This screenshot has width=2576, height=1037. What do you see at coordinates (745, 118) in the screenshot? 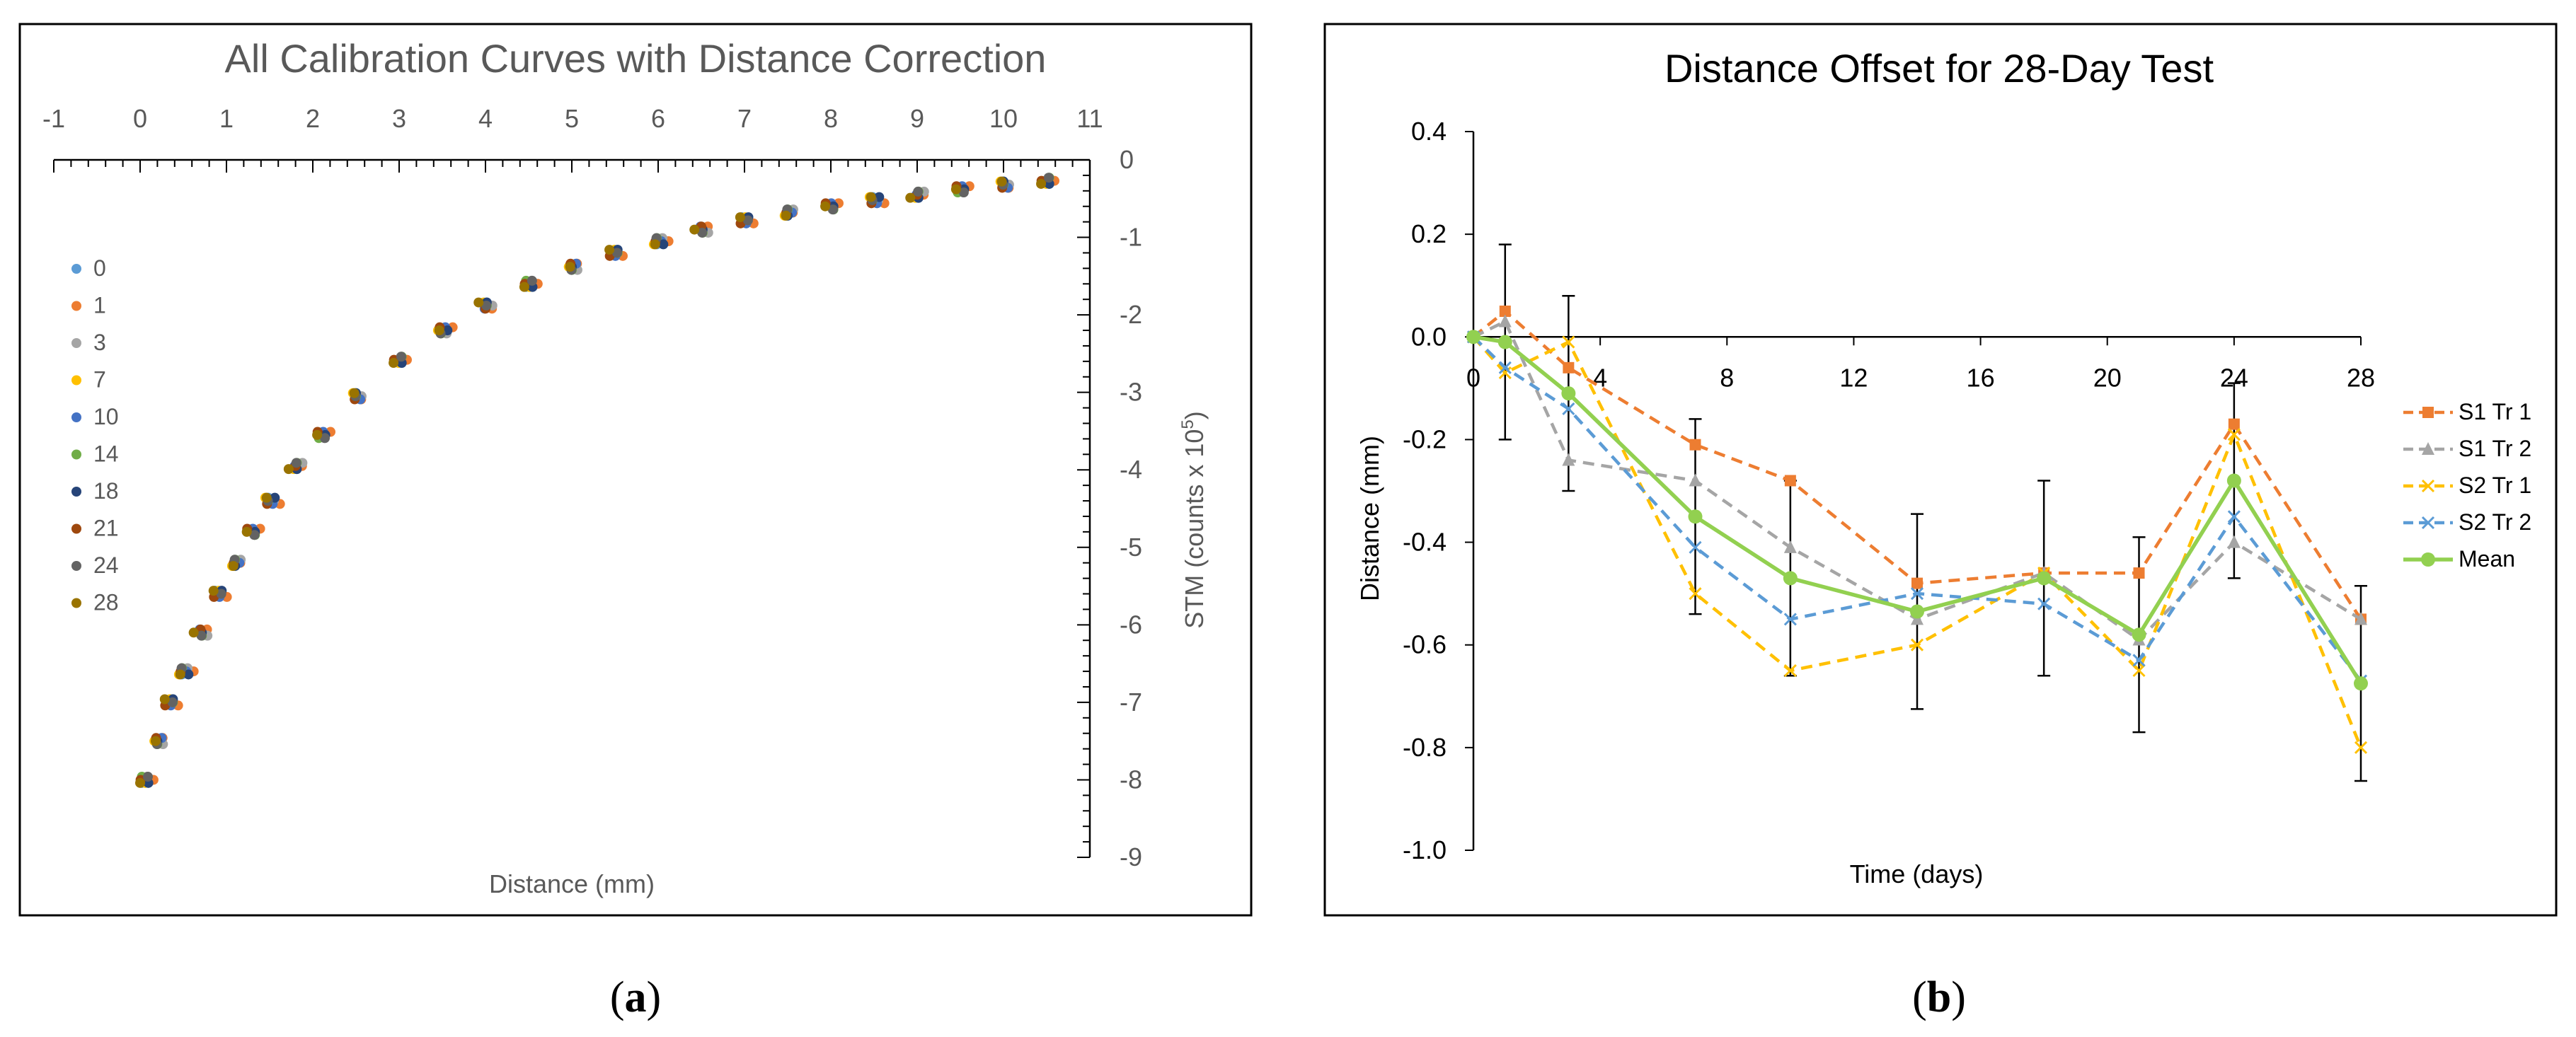
I see `chart-a-x-tick-label: 7` at bounding box center [745, 118].